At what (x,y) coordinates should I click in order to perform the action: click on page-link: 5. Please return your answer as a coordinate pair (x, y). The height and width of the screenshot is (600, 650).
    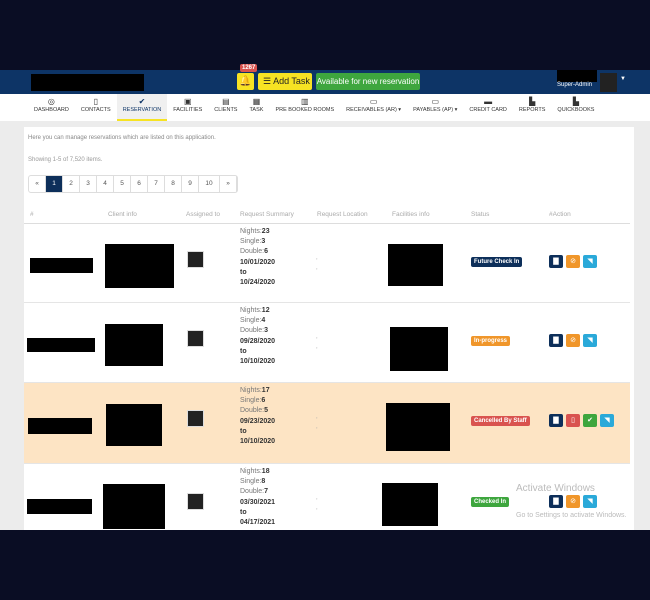
    Looking at the image, I should click on (122, 184).